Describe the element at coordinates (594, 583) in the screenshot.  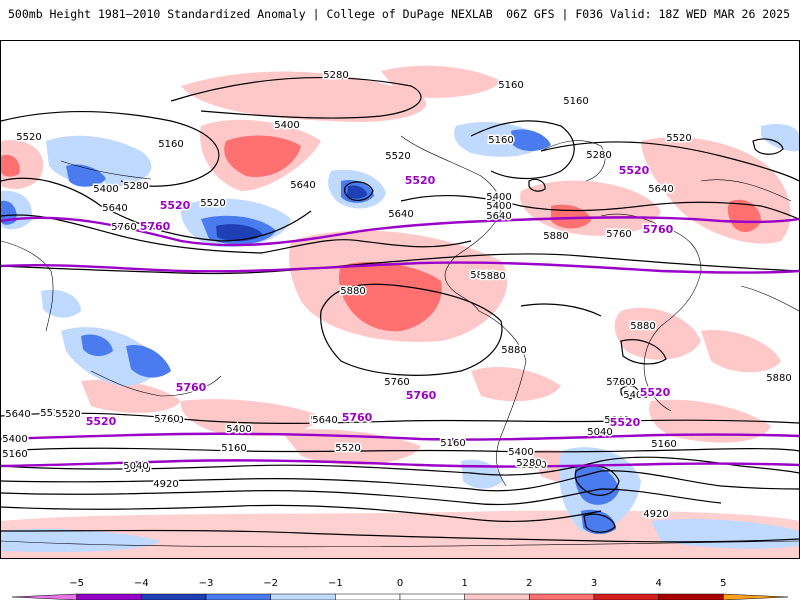
I see `colorbar-tick-label: 3` at that location.